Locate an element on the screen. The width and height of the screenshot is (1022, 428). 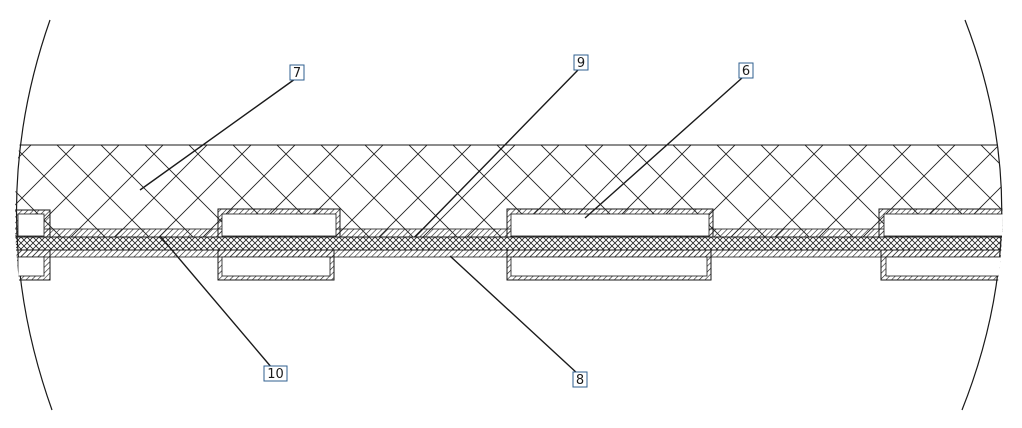
lower-channels is located at coordinates (509, 265).